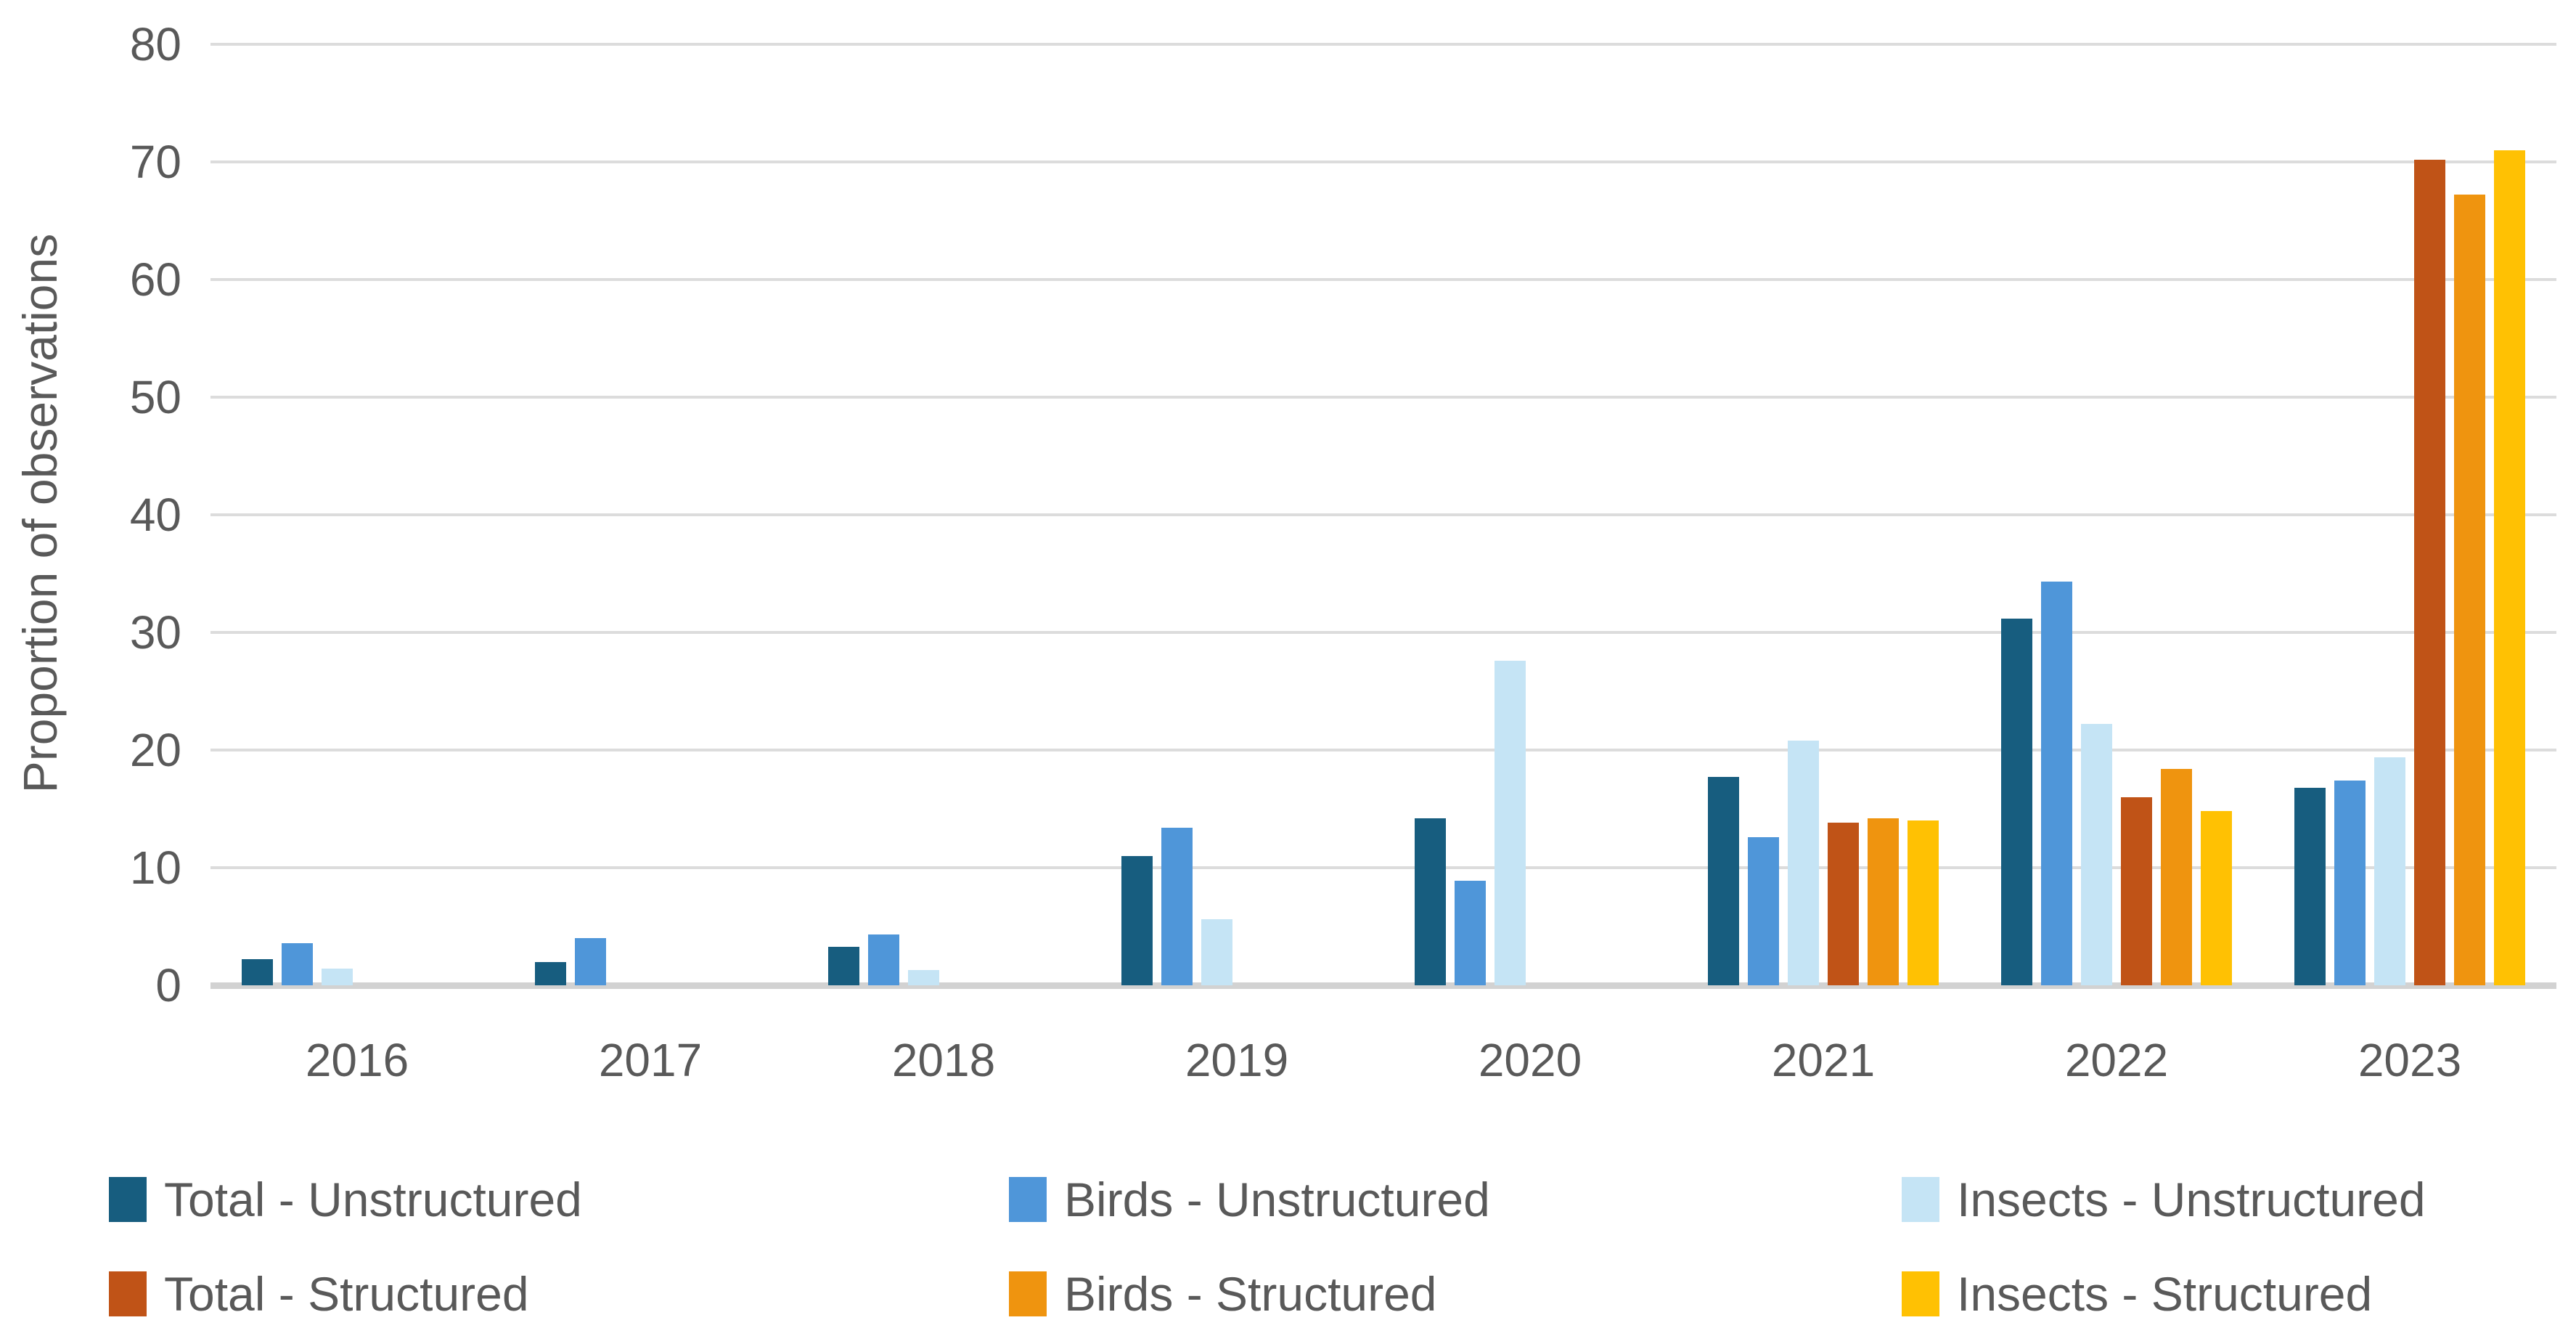 The image size is (2576, 1336). What do you see at coordinates (1383, 632) in the screenshot?
I see `gridline-y30` at bounding box center [1383, 632].